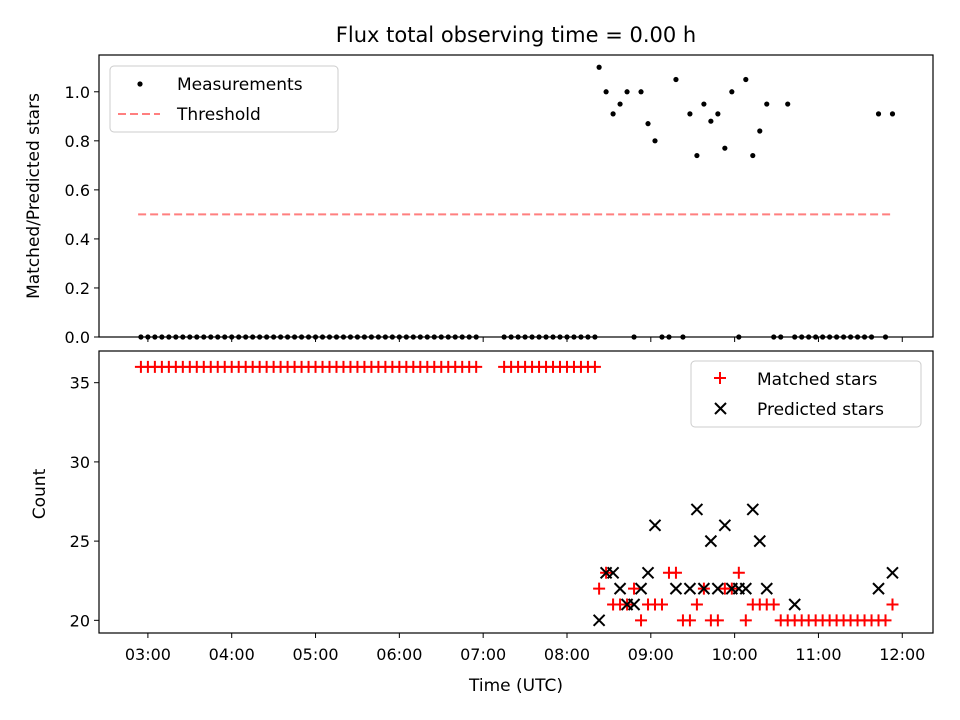  Describe the element at coordinates (77, 288) in the screenshot. I see `top-y-tick-label: 0.2` at that location.